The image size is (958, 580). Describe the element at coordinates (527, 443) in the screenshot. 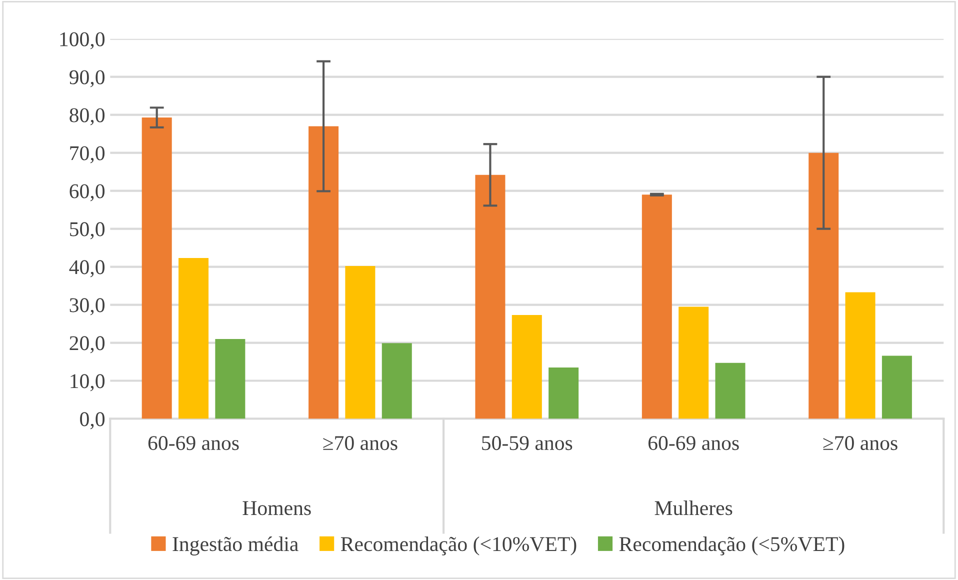

I see `x-tick-label: 50-59 anos` at that location.